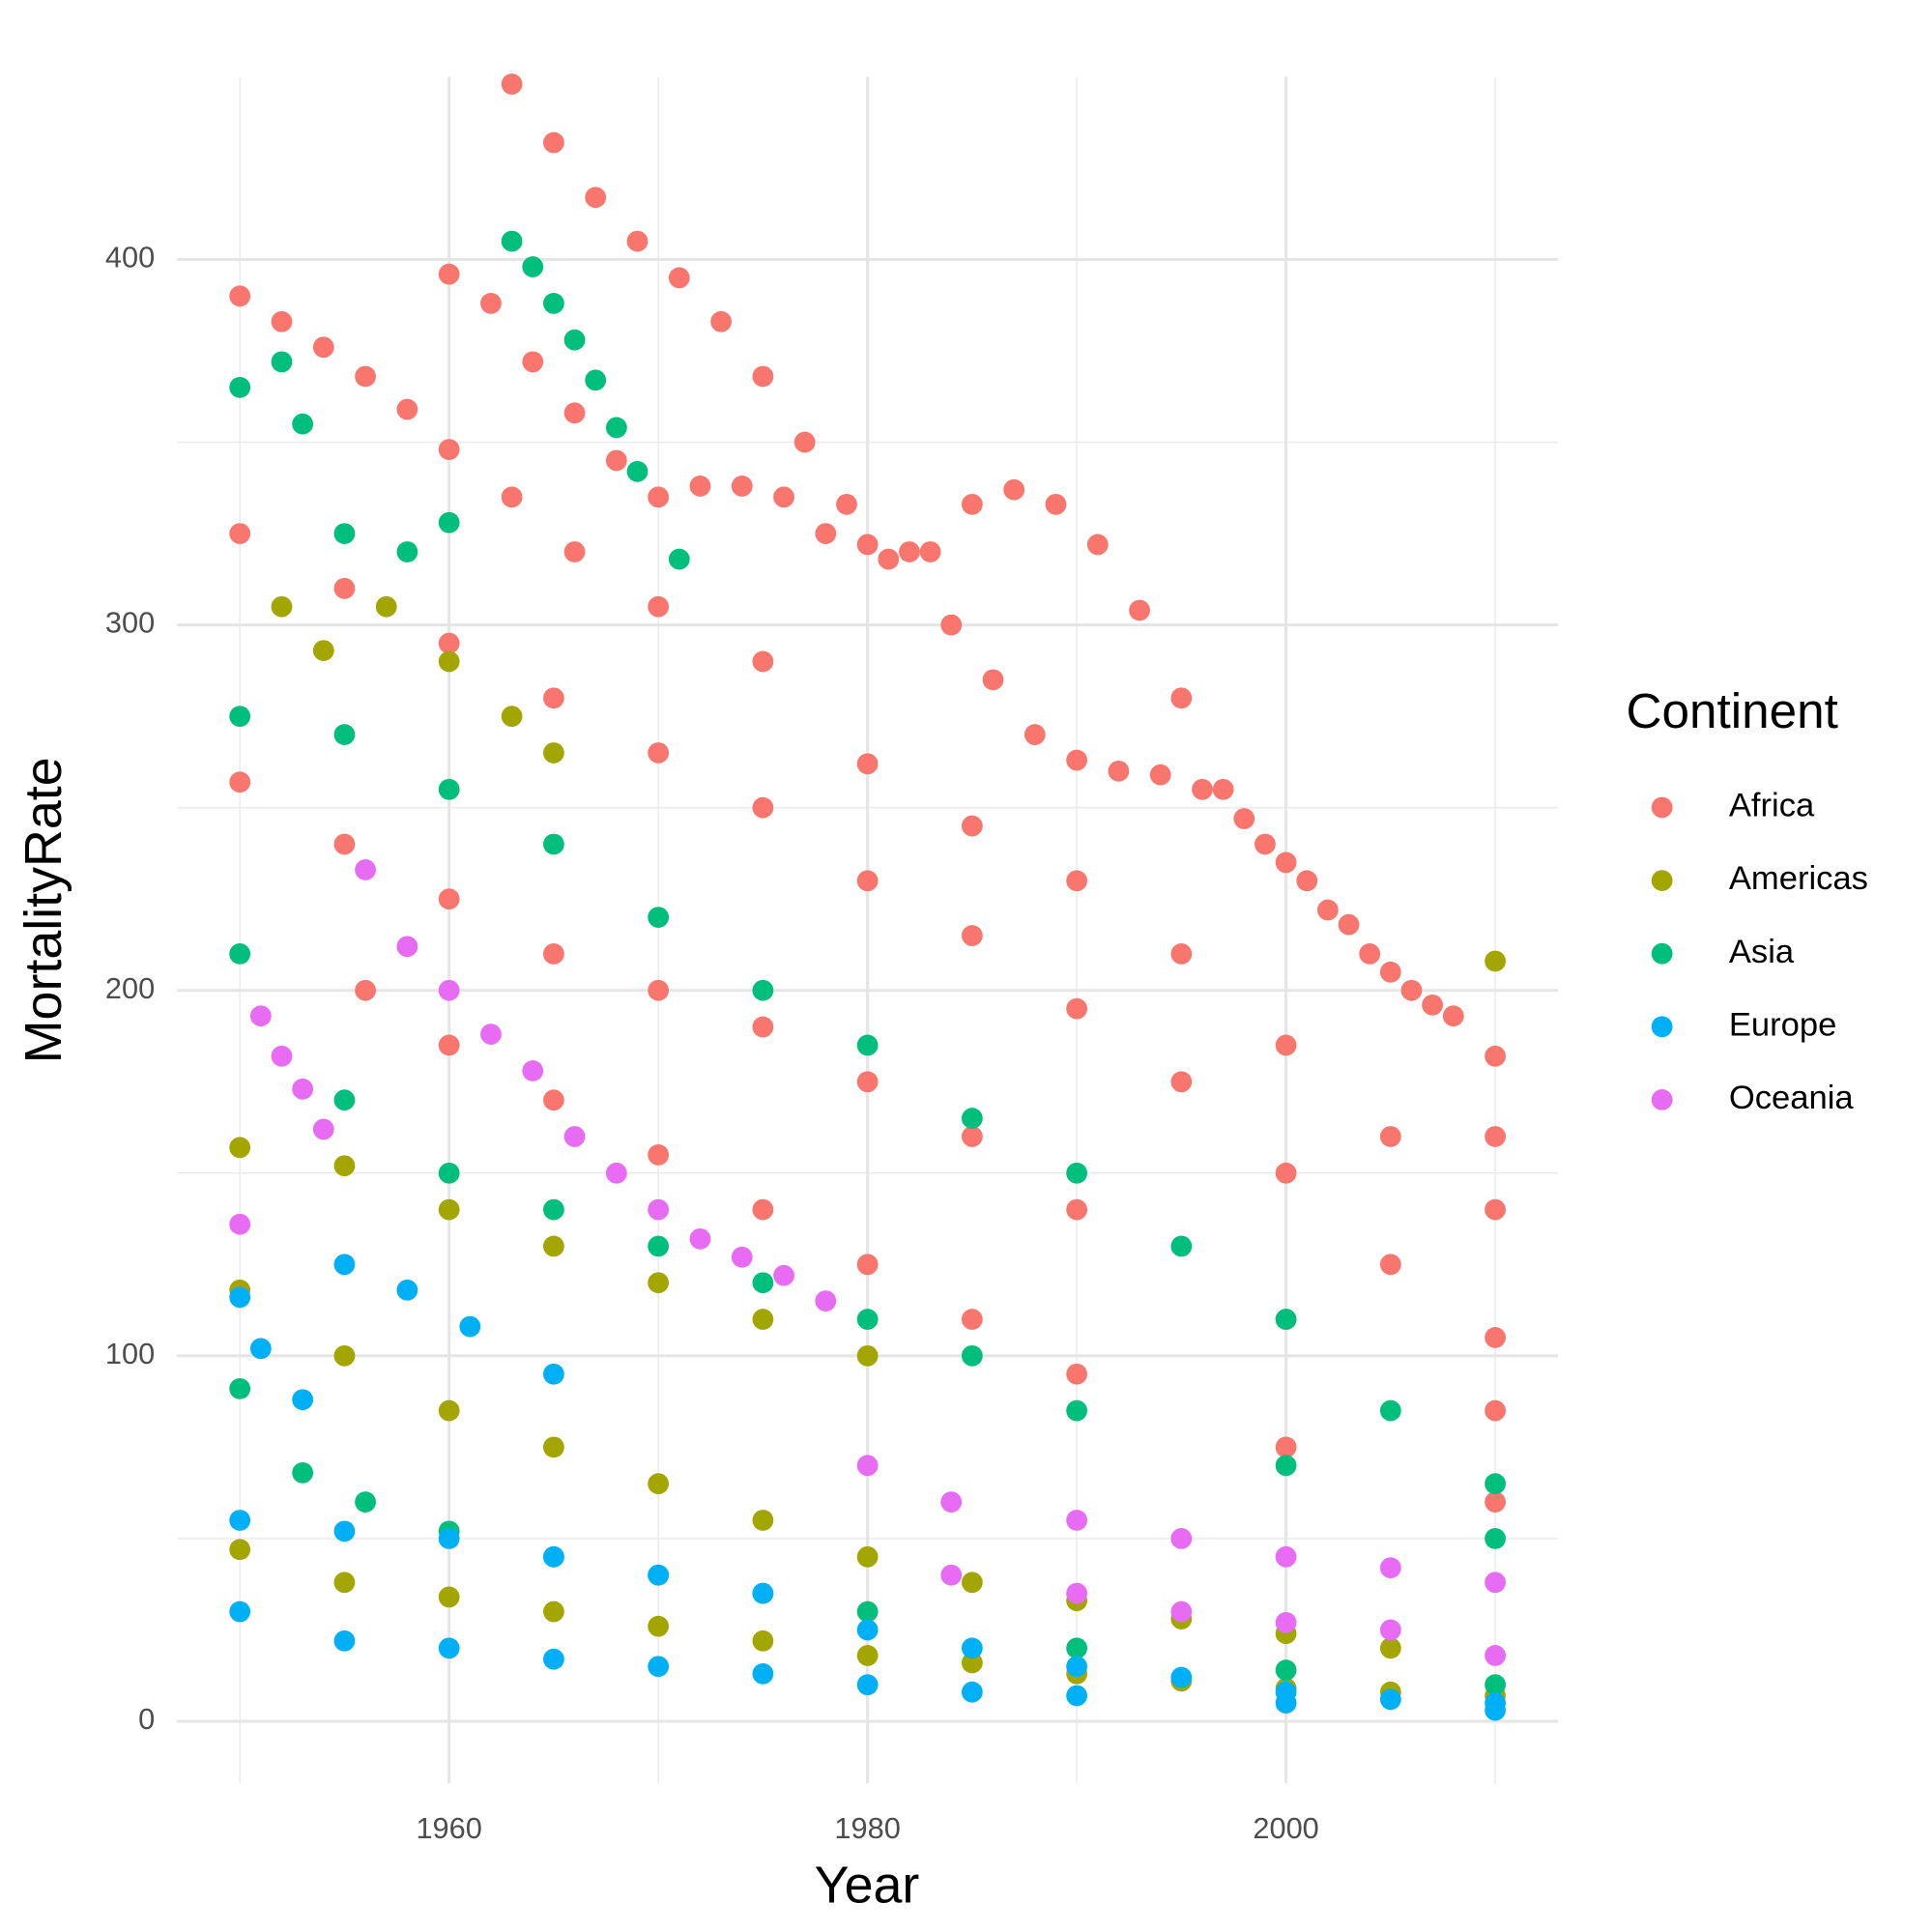 This screenshot has width=1932, height=1932. I want to click on legend-label: Europe, so click(1783, 1024).